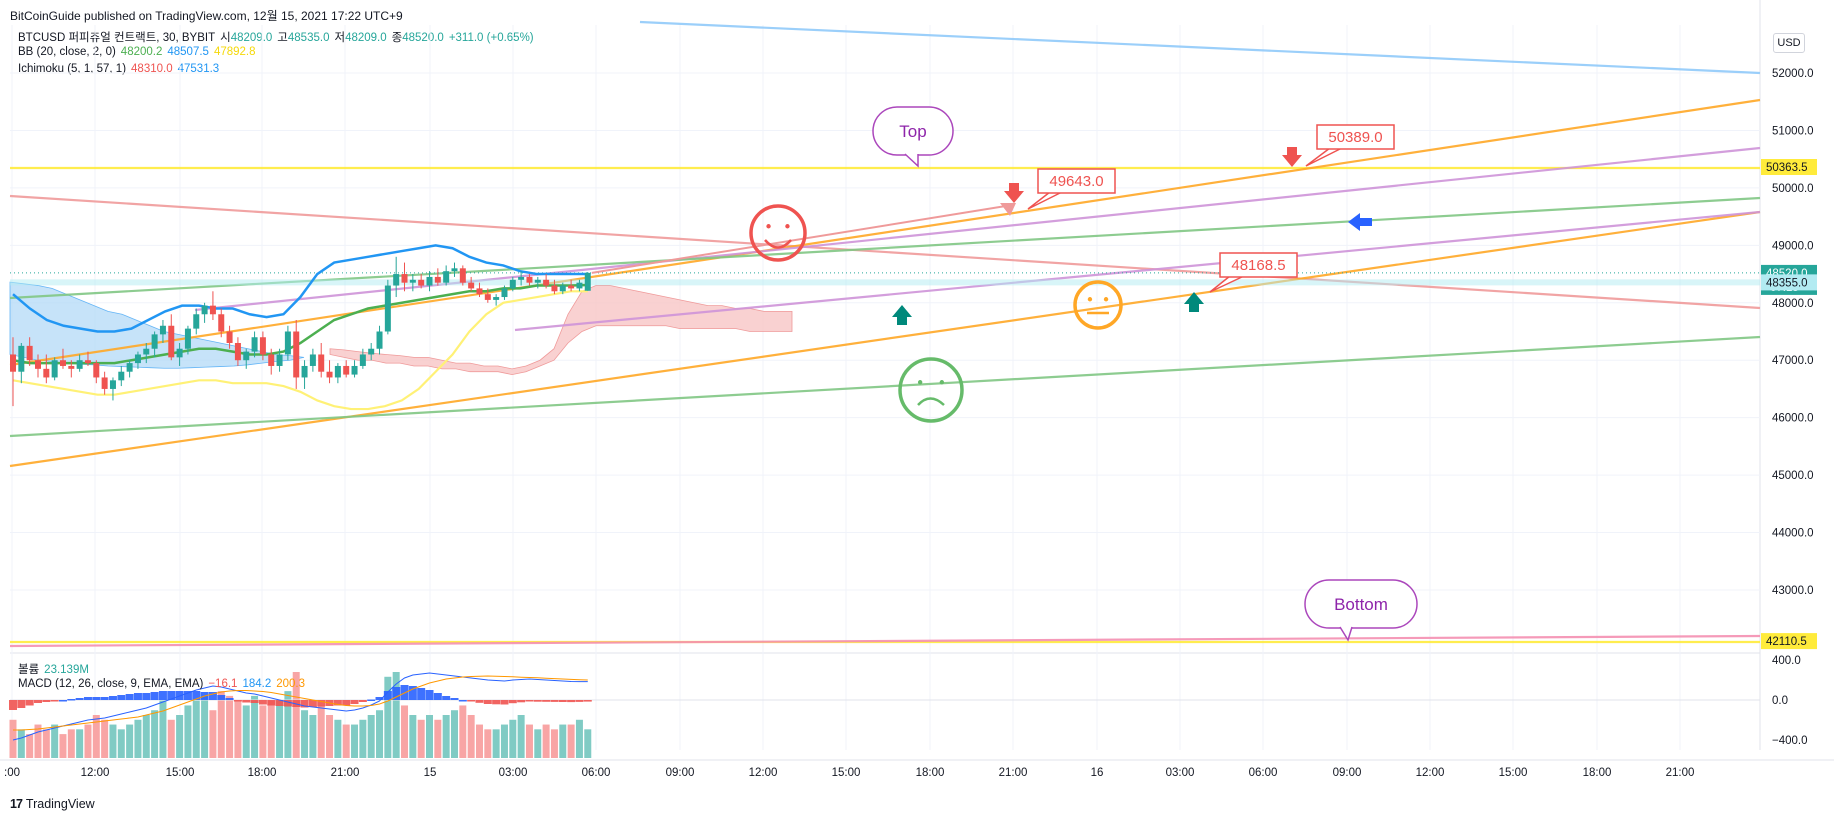 Image resolution: width=1834 pixels, height=821 pixels. I want to click on ichimoku-legend: Ichimoku (5, 1, 57, 1) 48310.0 47531.3, so click(121, 69).